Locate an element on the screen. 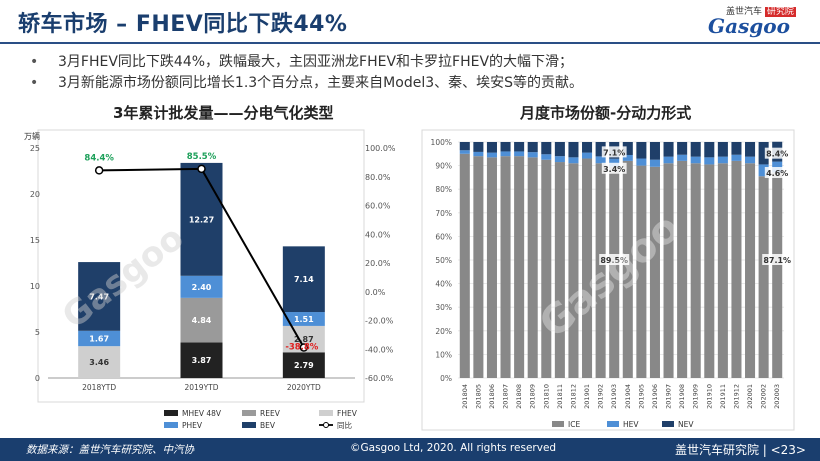  legend-label: FHEV is located at coordinates (347, 413).